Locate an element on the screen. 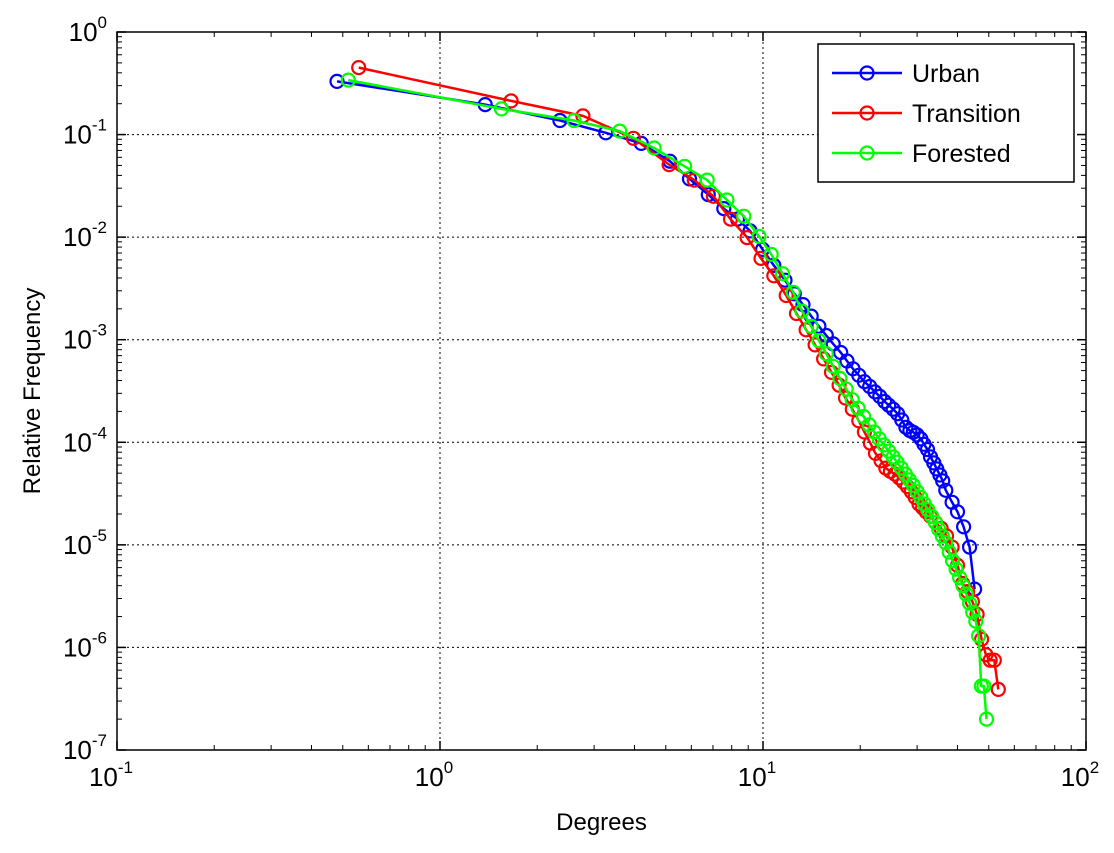  x-tick-label: 10¹ is located at coordinates (757, 775).